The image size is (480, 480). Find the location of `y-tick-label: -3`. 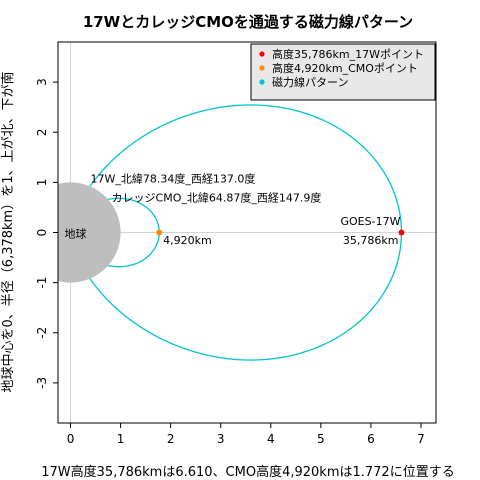

y-tick-label: -3 is located at coordinates (42, 383).